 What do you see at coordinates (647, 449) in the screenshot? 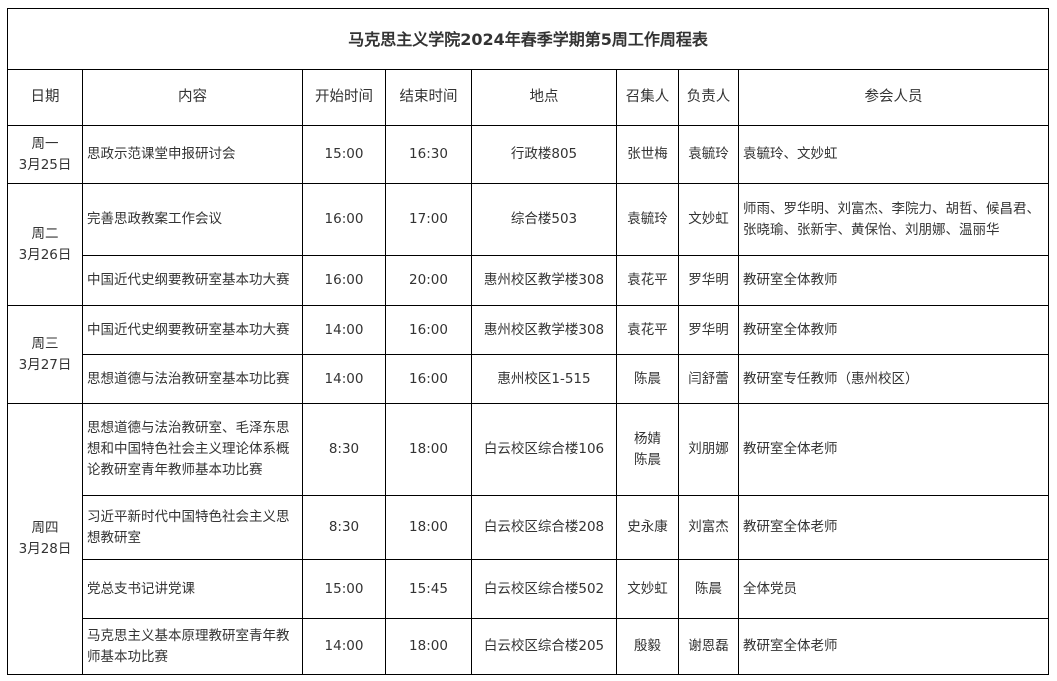
I see `convener-cell: 杨婧 陈晨` at bounding box center [647, 449].